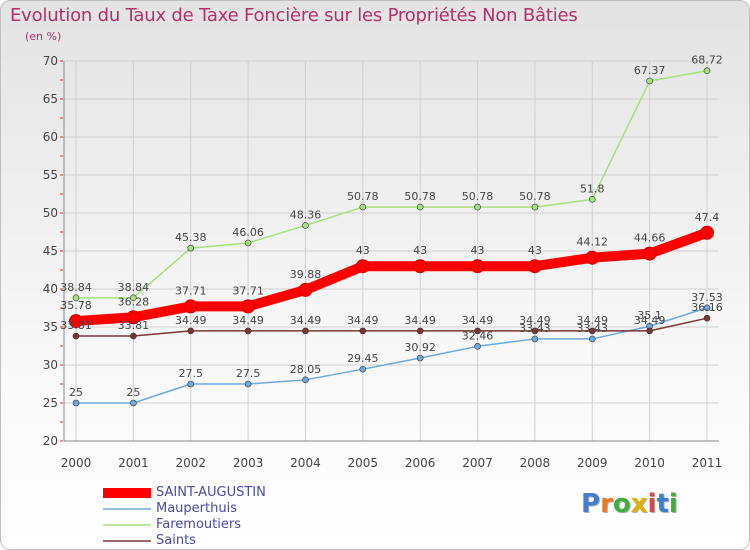  Describe the element at coordinates (650, 238) in the screenshot. I see `data-label: 44.66` at that location.